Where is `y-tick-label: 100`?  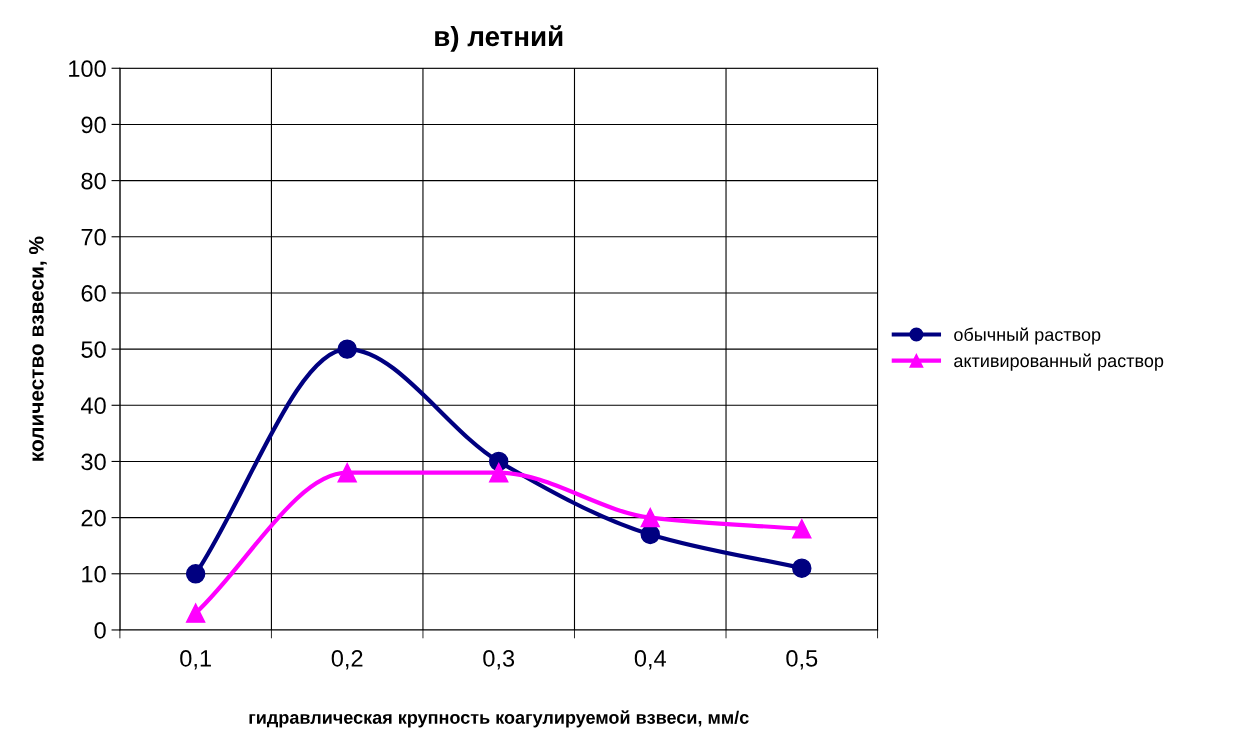
y-tick-label: 100 is located at coordinates (87, 69).